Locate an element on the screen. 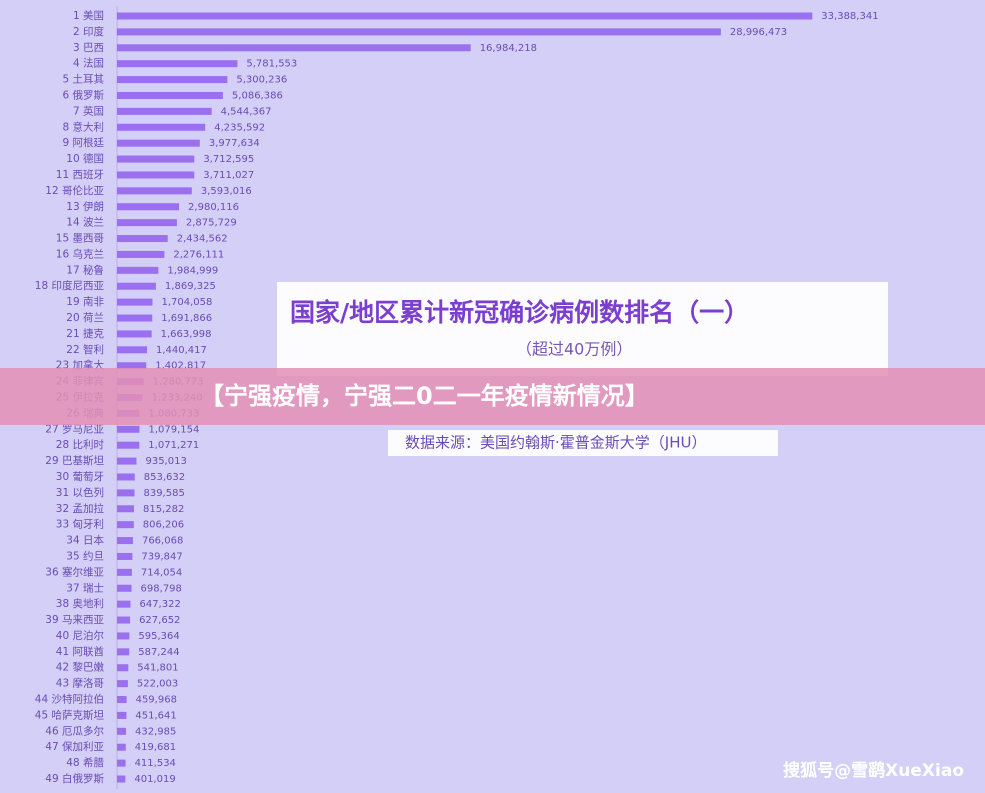 This screenshot has width=985, height=793. value-label: 806,206 is located at coordinates (163, 525).